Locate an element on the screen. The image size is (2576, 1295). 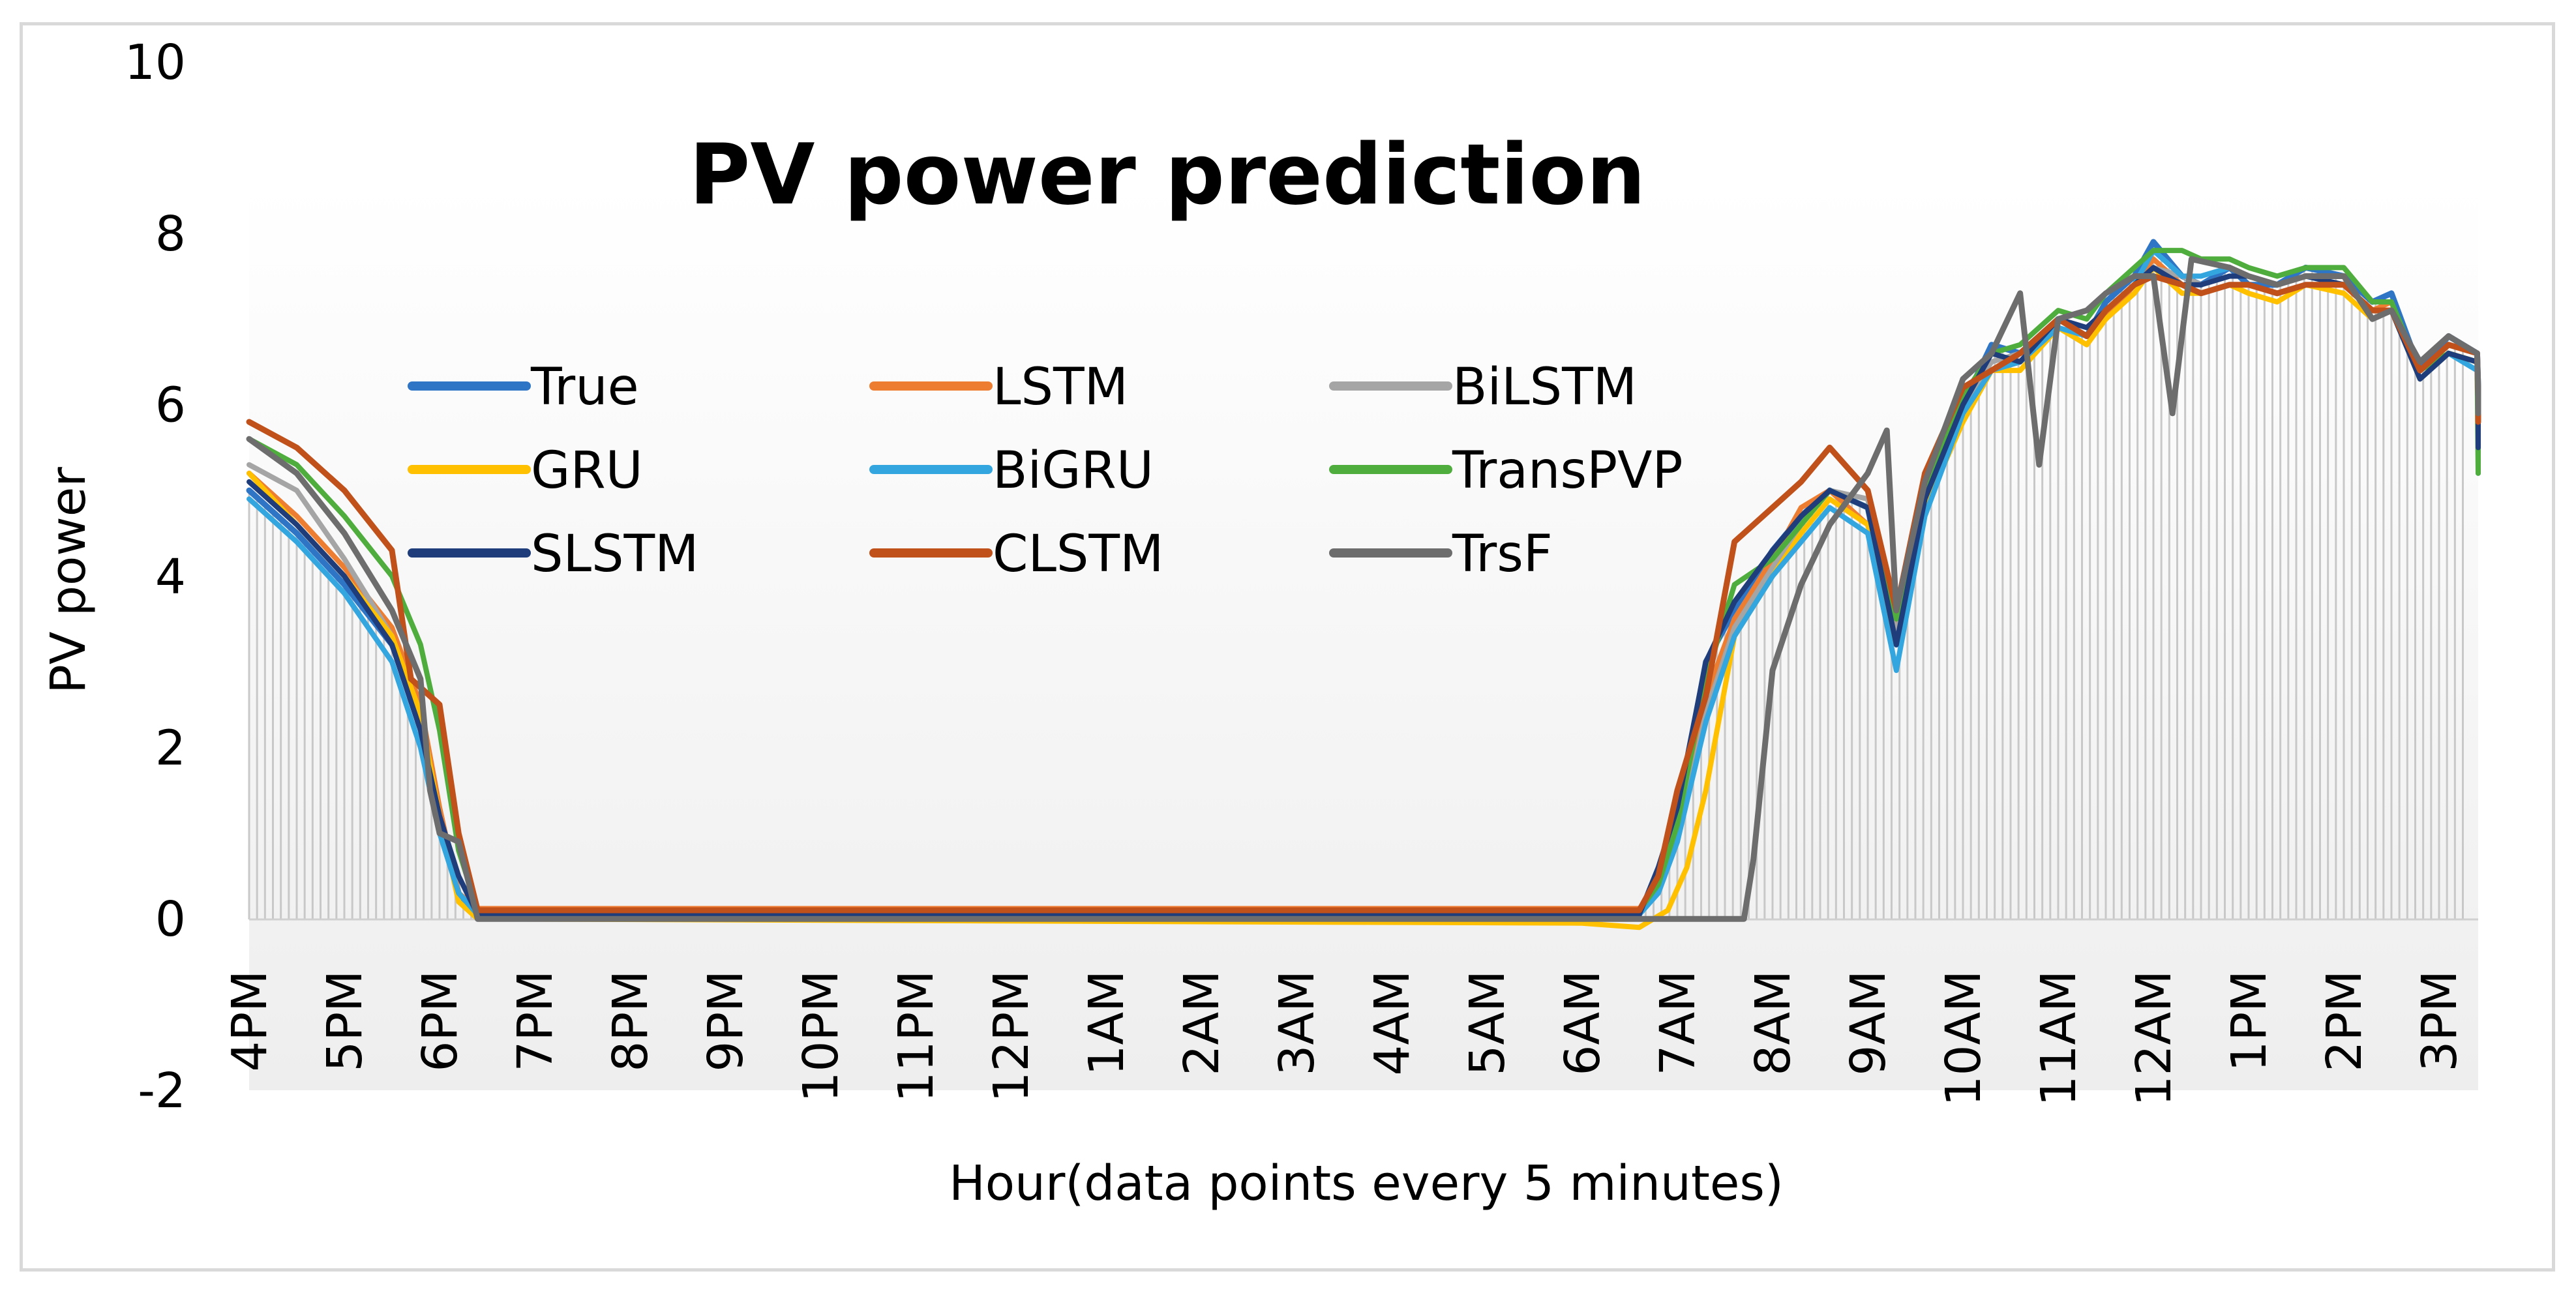
y-tick-label: 10 is located at coordinates (155, 63).